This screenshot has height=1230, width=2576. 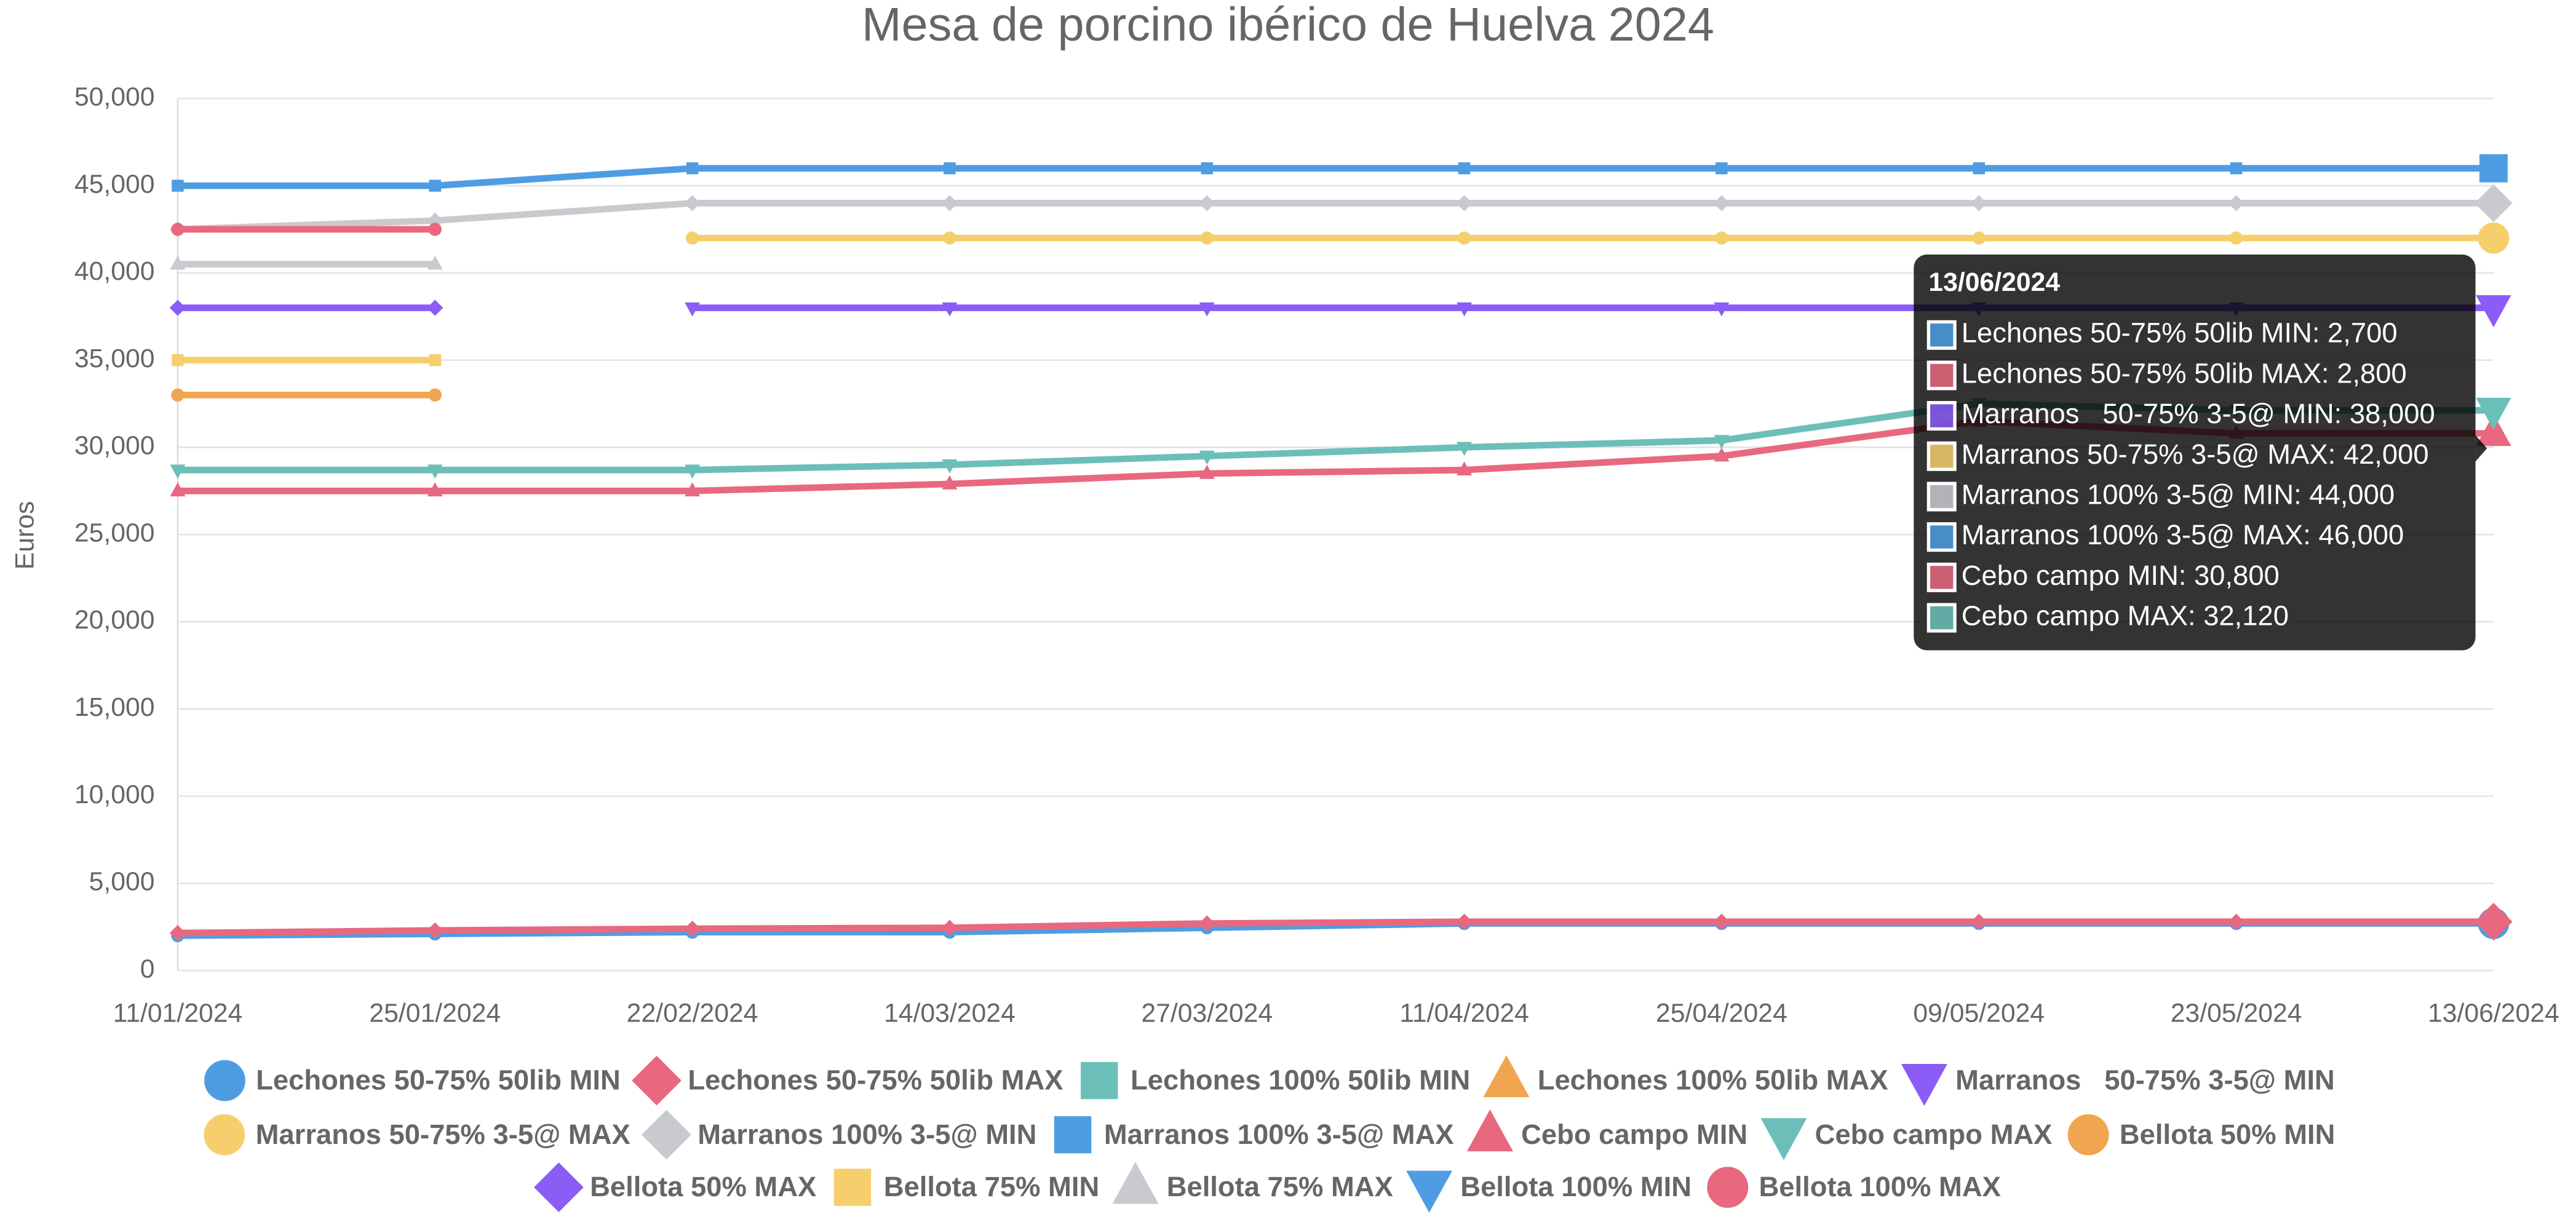 I want to click on legend-item: Bellota 50% MIN, so click(x=2201, y=1135).